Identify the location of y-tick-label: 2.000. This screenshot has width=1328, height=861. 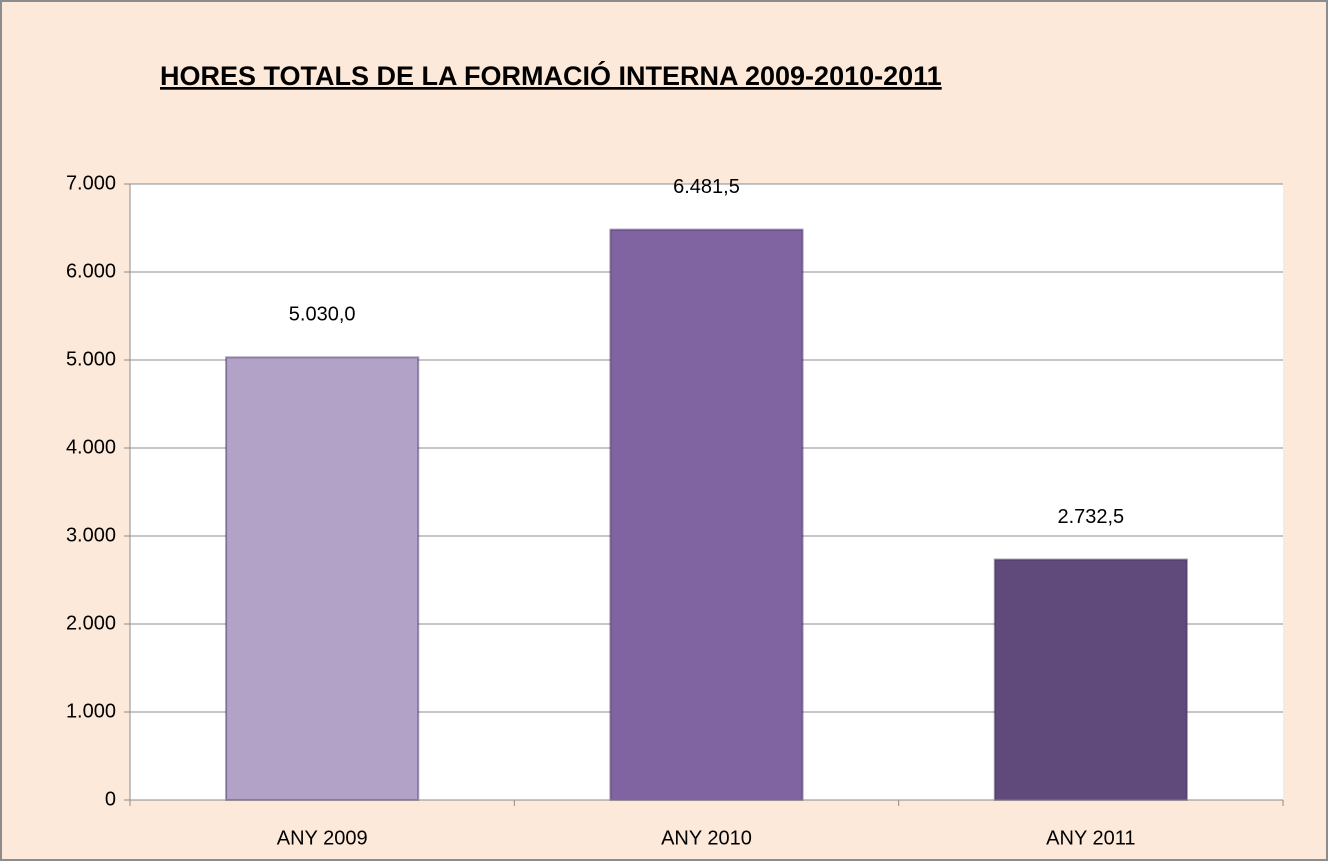
(91, 623).